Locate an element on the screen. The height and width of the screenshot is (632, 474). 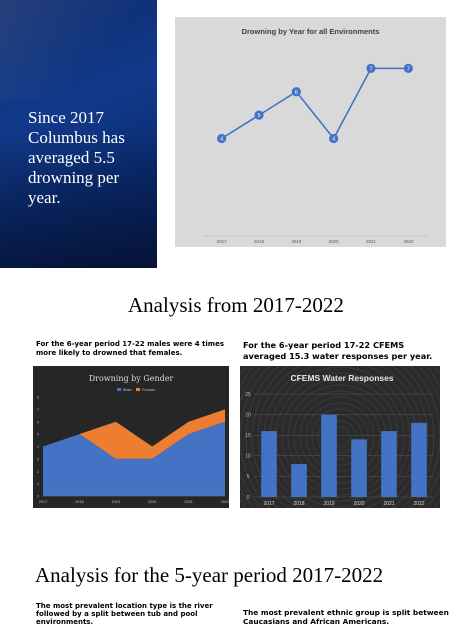
panel-shadow is located at coordinates (78, 199).